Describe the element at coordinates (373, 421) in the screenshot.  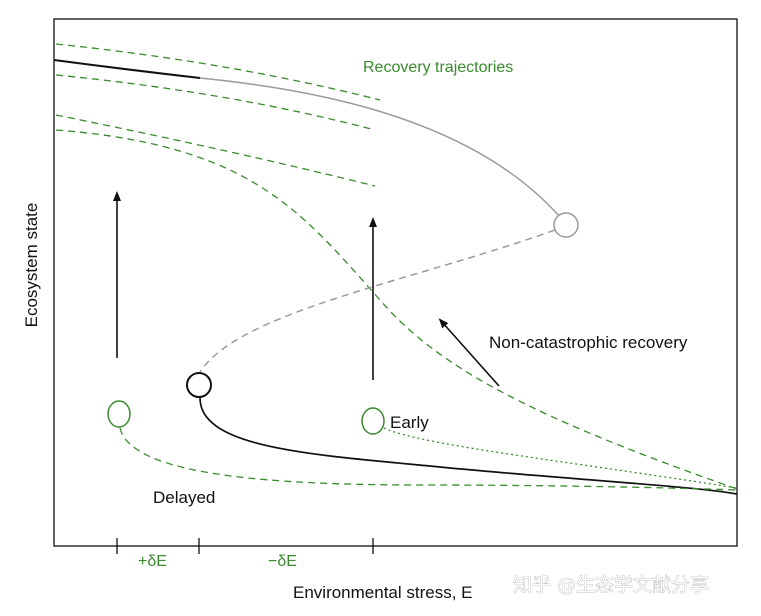
I see `early-start-point` at that location.